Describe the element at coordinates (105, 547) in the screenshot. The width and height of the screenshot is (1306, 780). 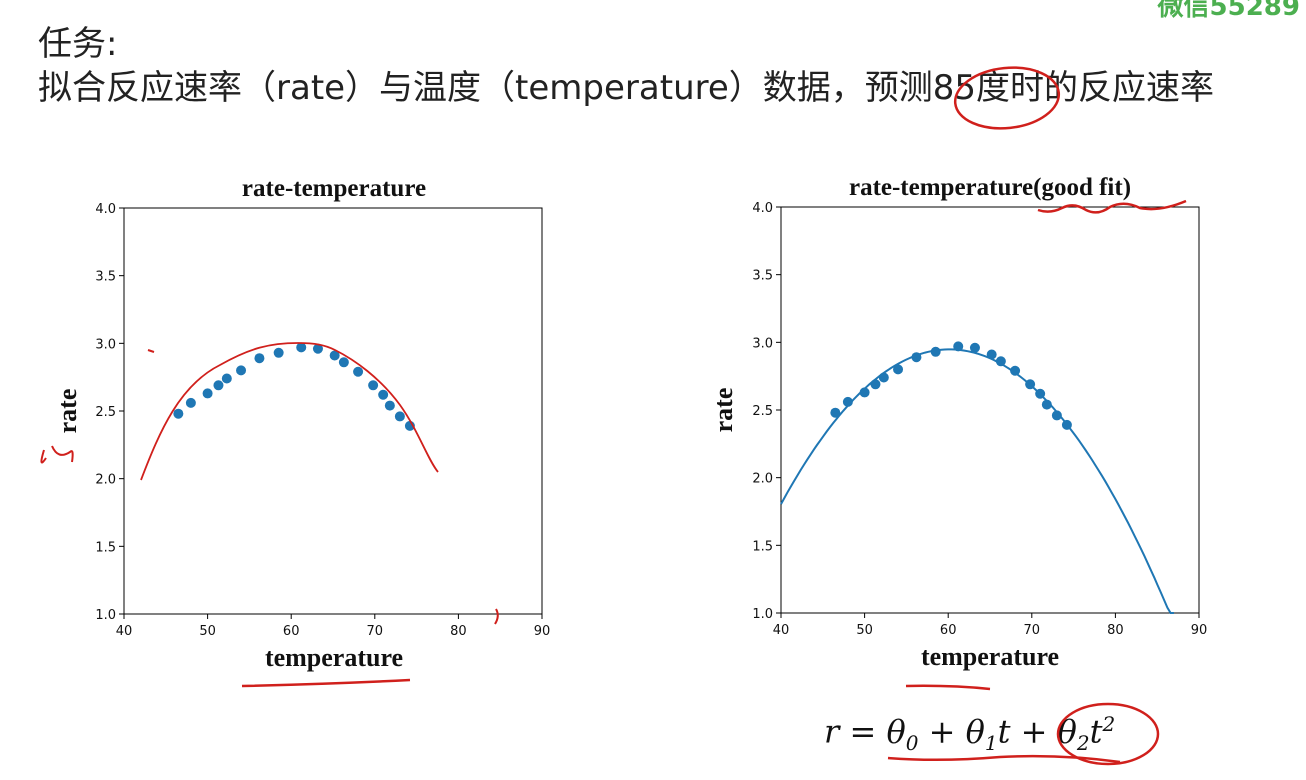
I see `left-y-tick-label: 1.5` at that location.